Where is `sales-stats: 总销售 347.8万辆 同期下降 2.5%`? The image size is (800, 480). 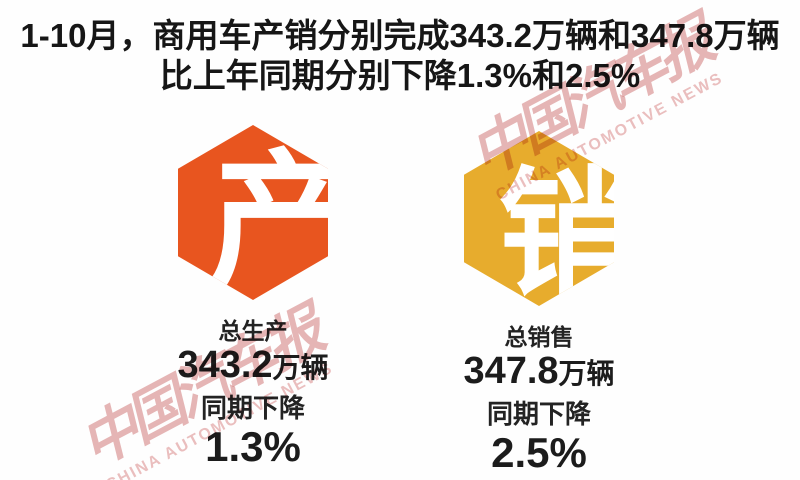 sales-stats: 总销售 347.8万辆 同期下降 2.5% is located at coordinates (539, 399).